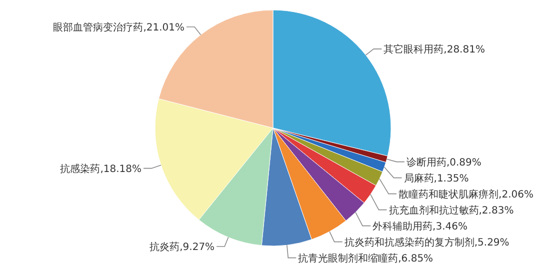 The width and height of the screenshot is (546, 264). What do you see at coordinates (466, 194) in the screenshot?
I see `slice-label: 散瞳药和睫状肌麻痹剂,2.06%` at bounding box center [466, 194].